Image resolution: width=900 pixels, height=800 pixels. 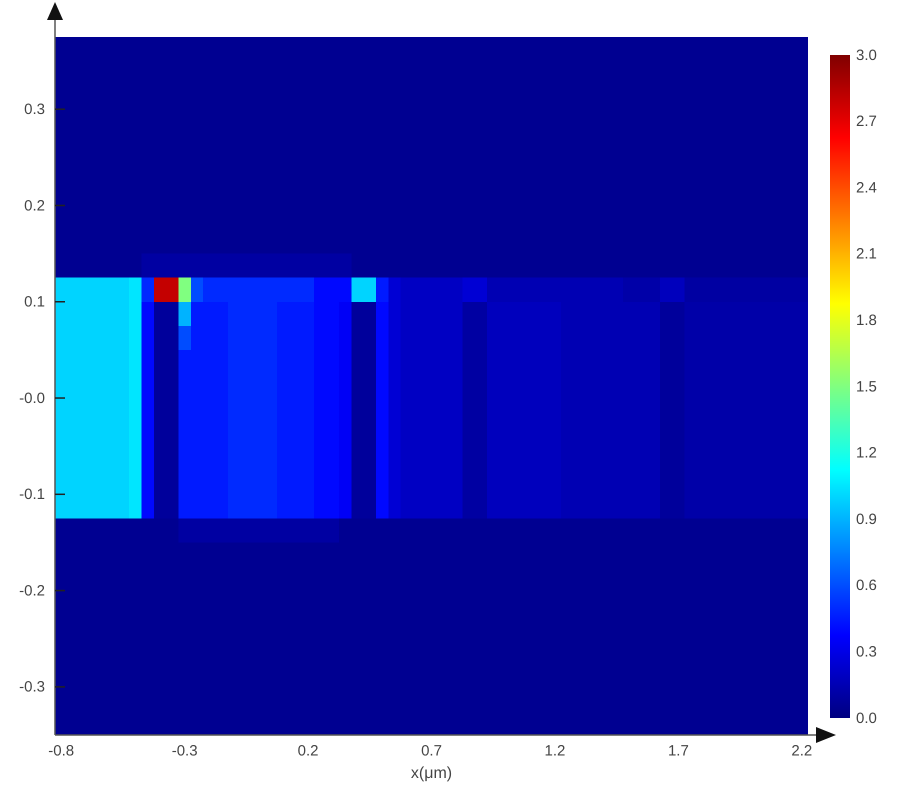 I want to click on x-axis-title: x(μm), so click(x=431, y=773).